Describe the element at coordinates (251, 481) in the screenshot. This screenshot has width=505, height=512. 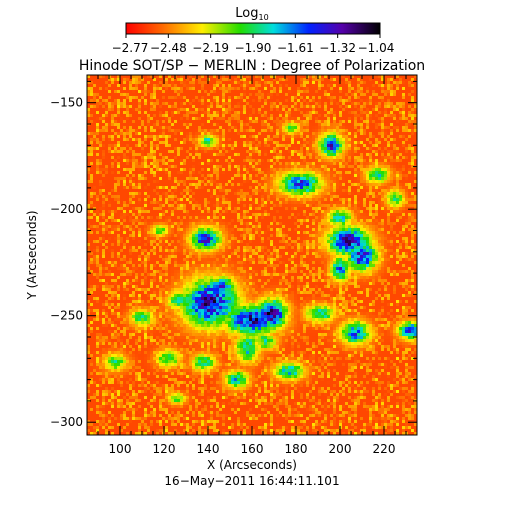
I see `timestamp: 16−May−2011 16:44:11.101` at that location.